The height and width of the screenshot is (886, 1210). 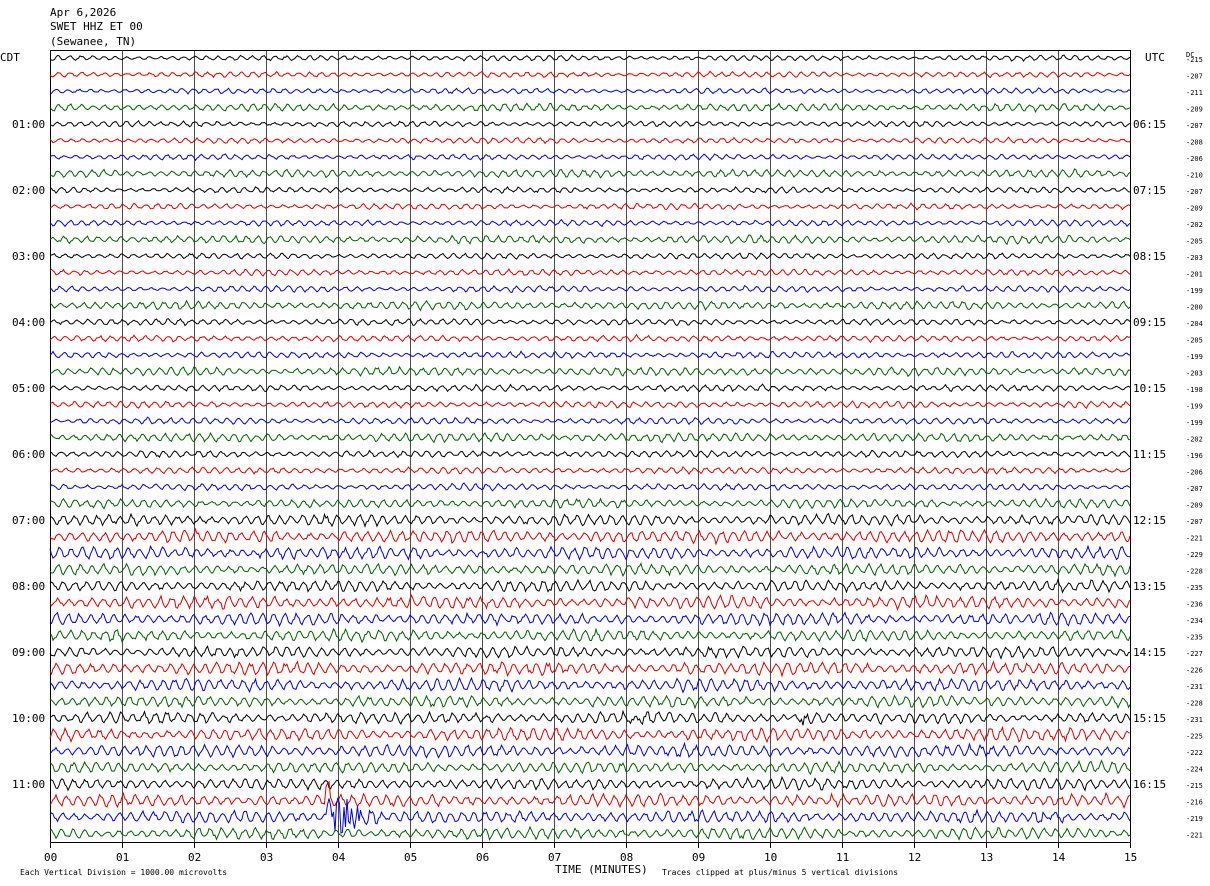 I want to click on x-tick-label: 08, so click(x=626, y=857).